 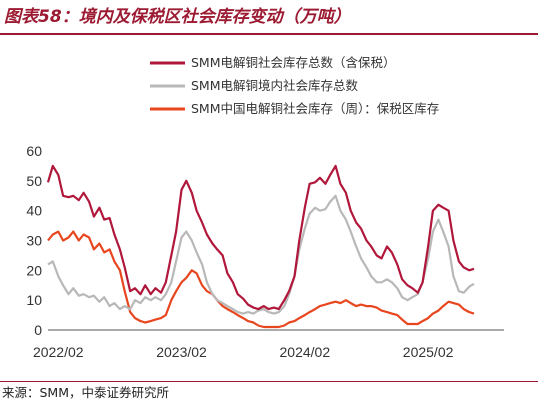 What do you see at coordinates (177, 17) in the screenshot?
I see `figure-title: 图表58：境内及保税区社会库存变动（万吨）` at bounding box center [177, 17].